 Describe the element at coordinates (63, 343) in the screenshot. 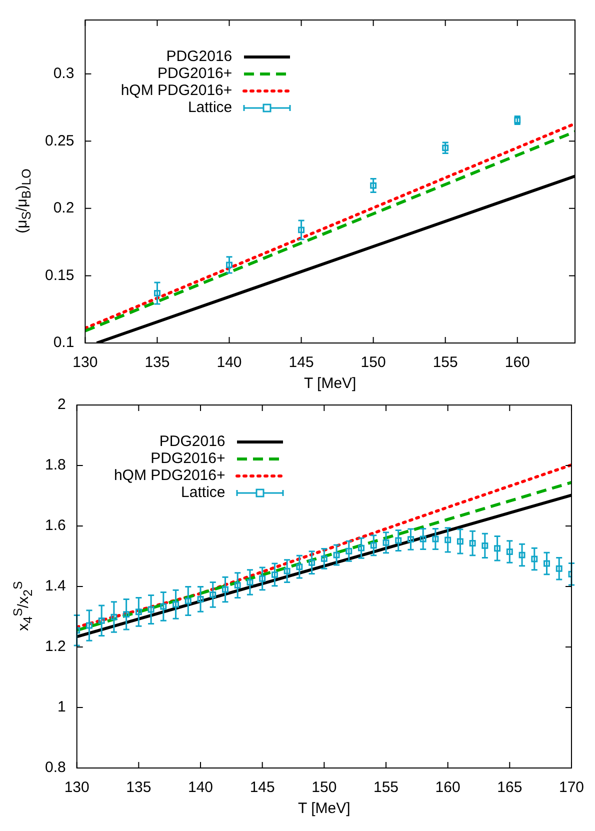

I see `y-tick-label: 0.1` at that location.